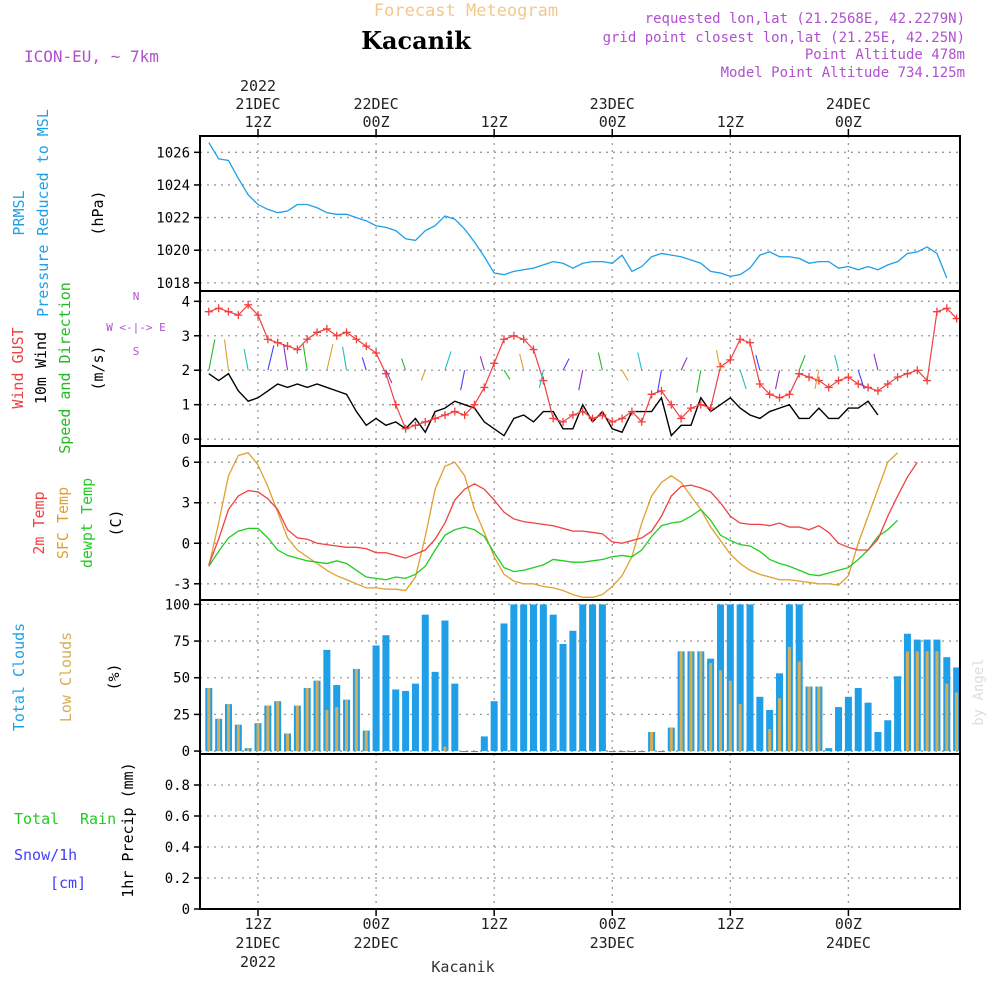  I want to click on y-tick-label: 1018, so click(173, 284).